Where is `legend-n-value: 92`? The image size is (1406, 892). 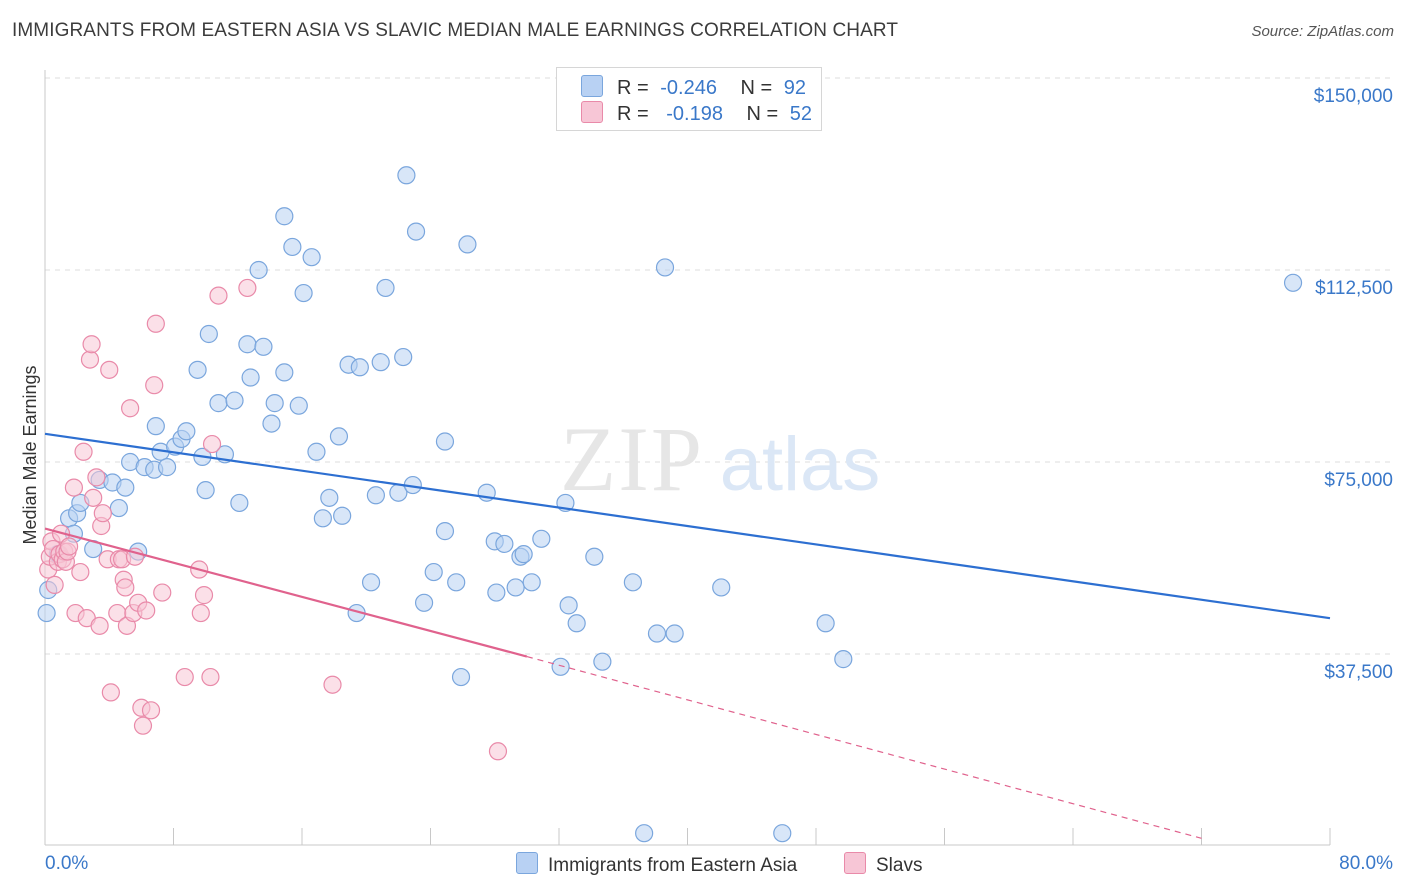
legend-n-value: 92 is located at coordinates (795, 88).